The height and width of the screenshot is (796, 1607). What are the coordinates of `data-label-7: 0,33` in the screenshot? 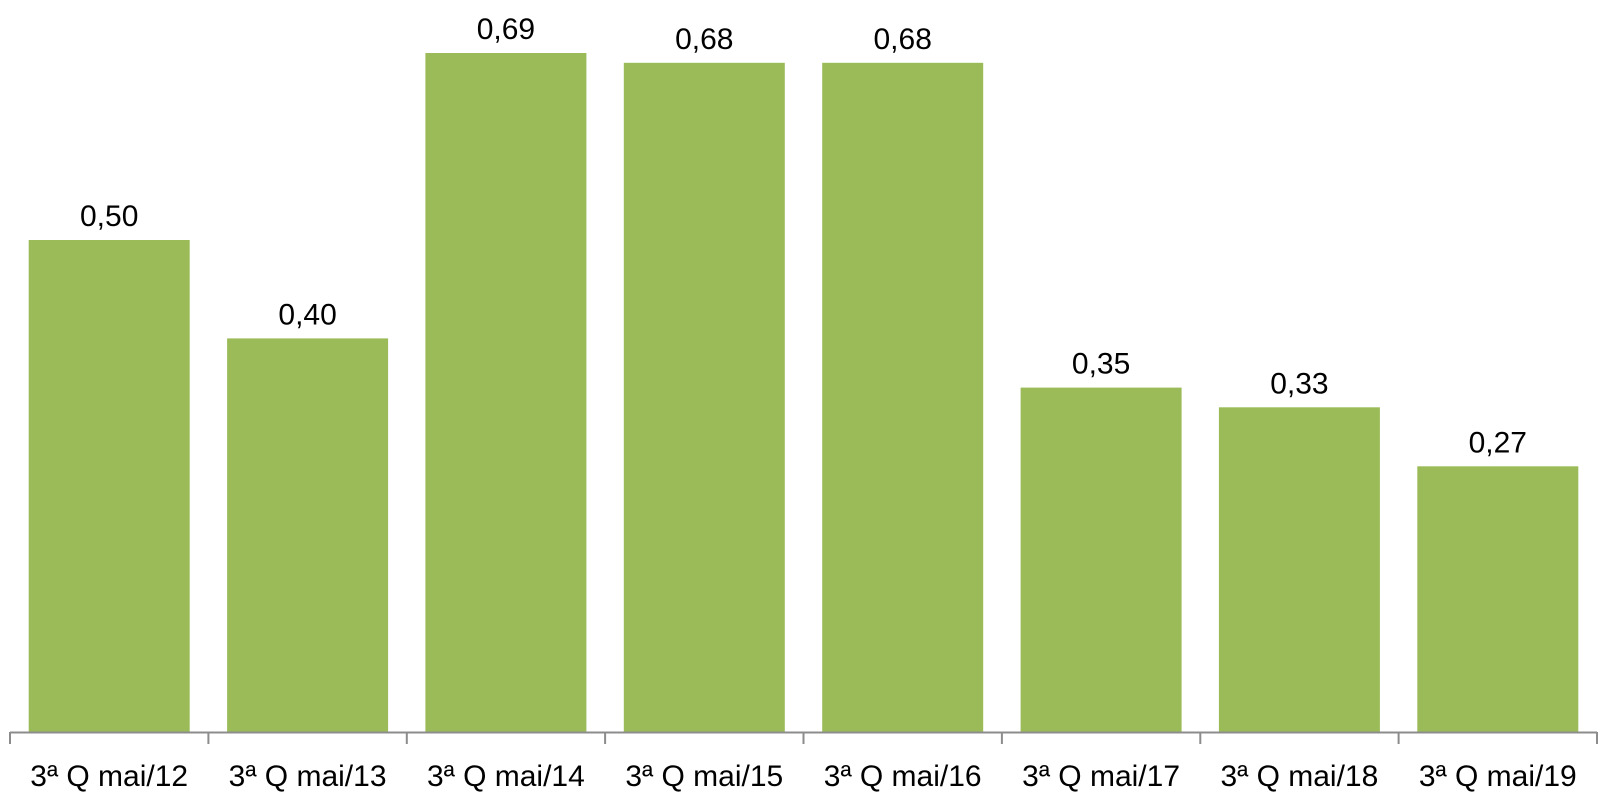 It's located at (1299, 383).